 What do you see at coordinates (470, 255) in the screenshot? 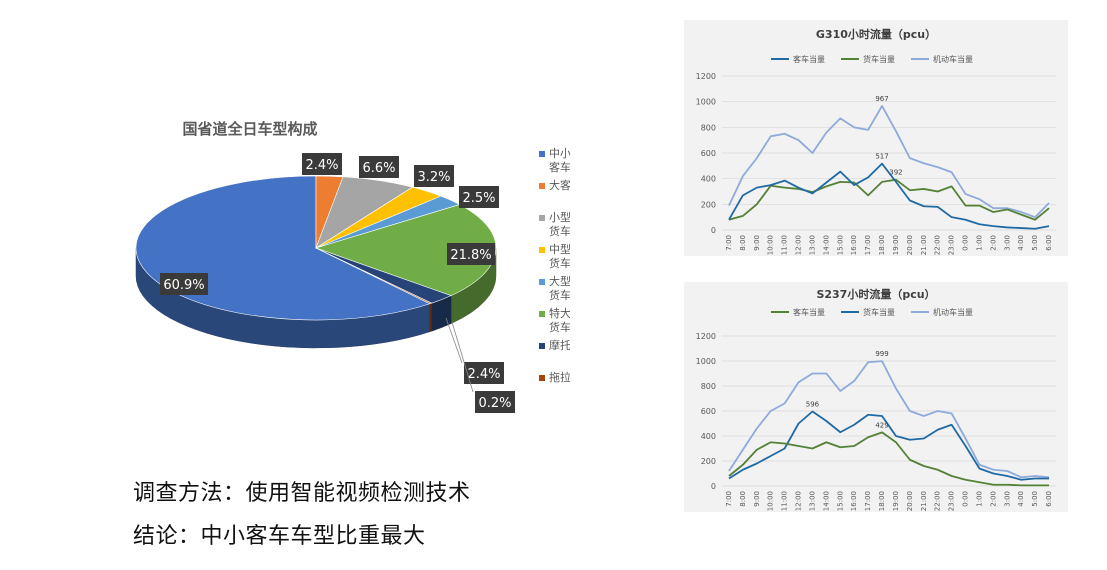
I see `pie-data-label: 21.8%` at bounding box center [470, 255].